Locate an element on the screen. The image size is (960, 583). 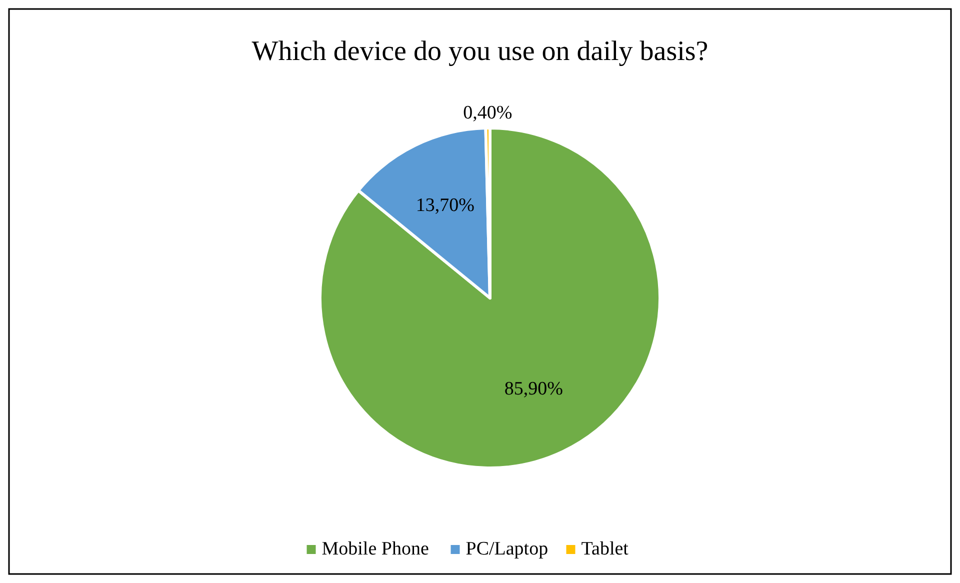
legend-label: PC/Laptop is located at coordinates (507, 549).